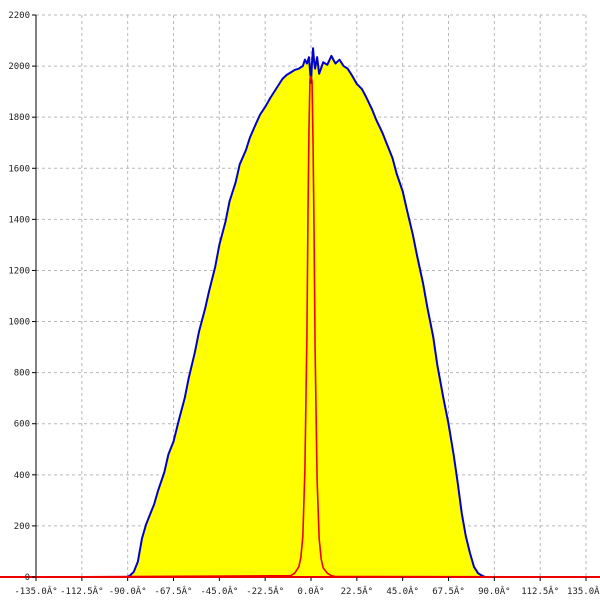 The image size is (600, 600). What do you see at coordinates (27, 578) in the screenshot?
I see `y-tick-label: 0` at bounding box center [27, 578].